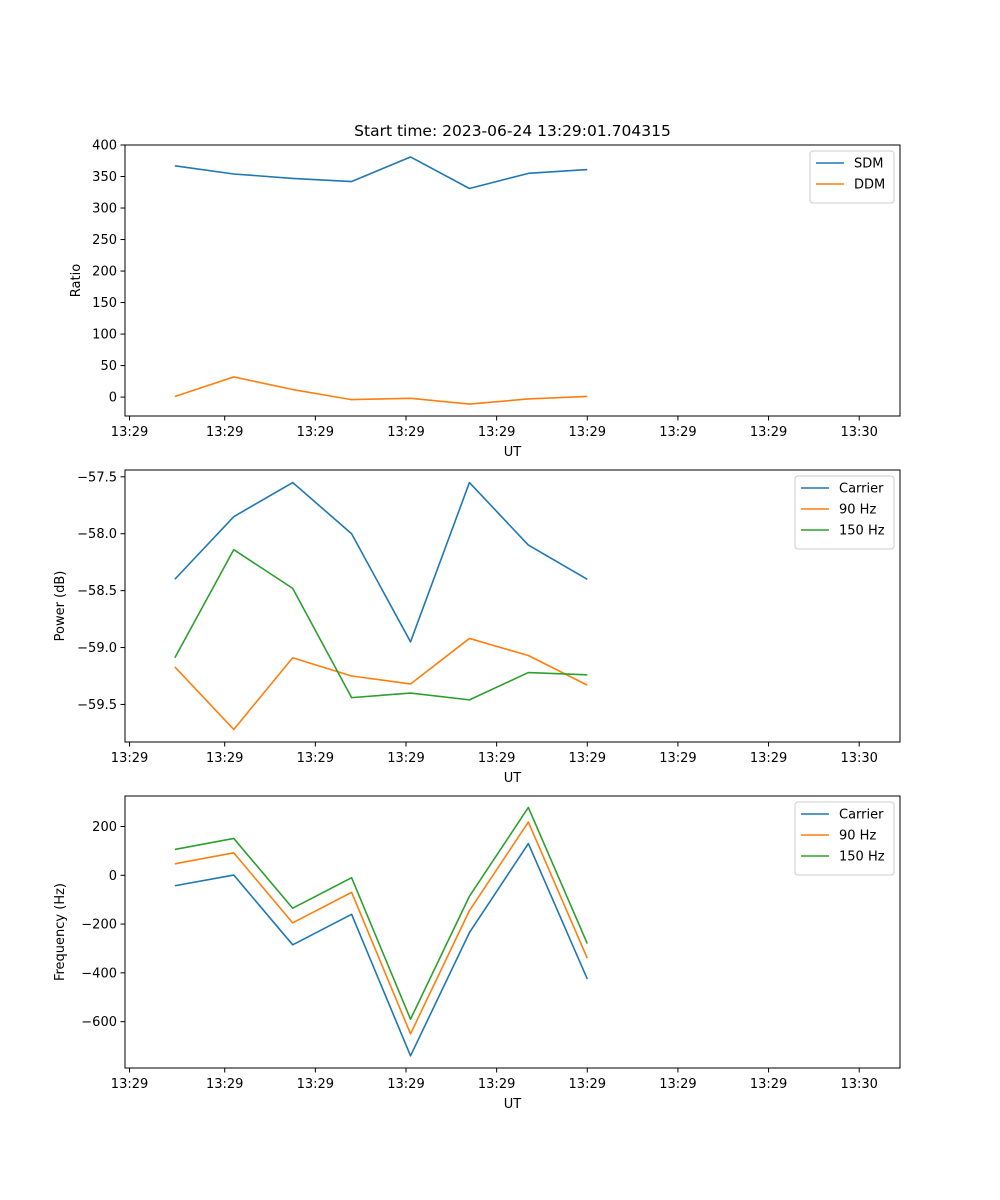  Describe the element at coordinates (97, 648) in the screenshot. I see `y-tick-label: −59.0` at that location.